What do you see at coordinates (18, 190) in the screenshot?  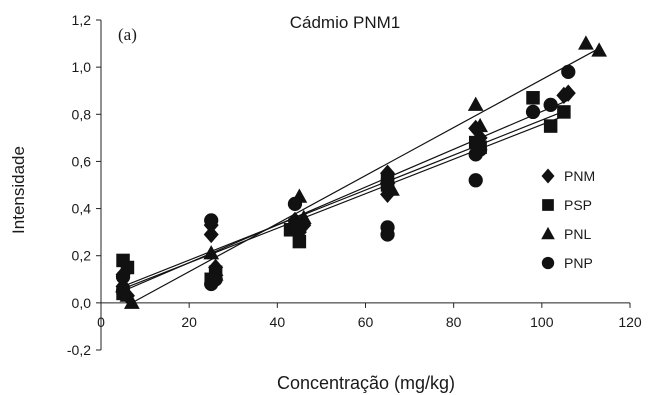 I see `y-axis-label: Intensidade` at bounding box center [18, 190].